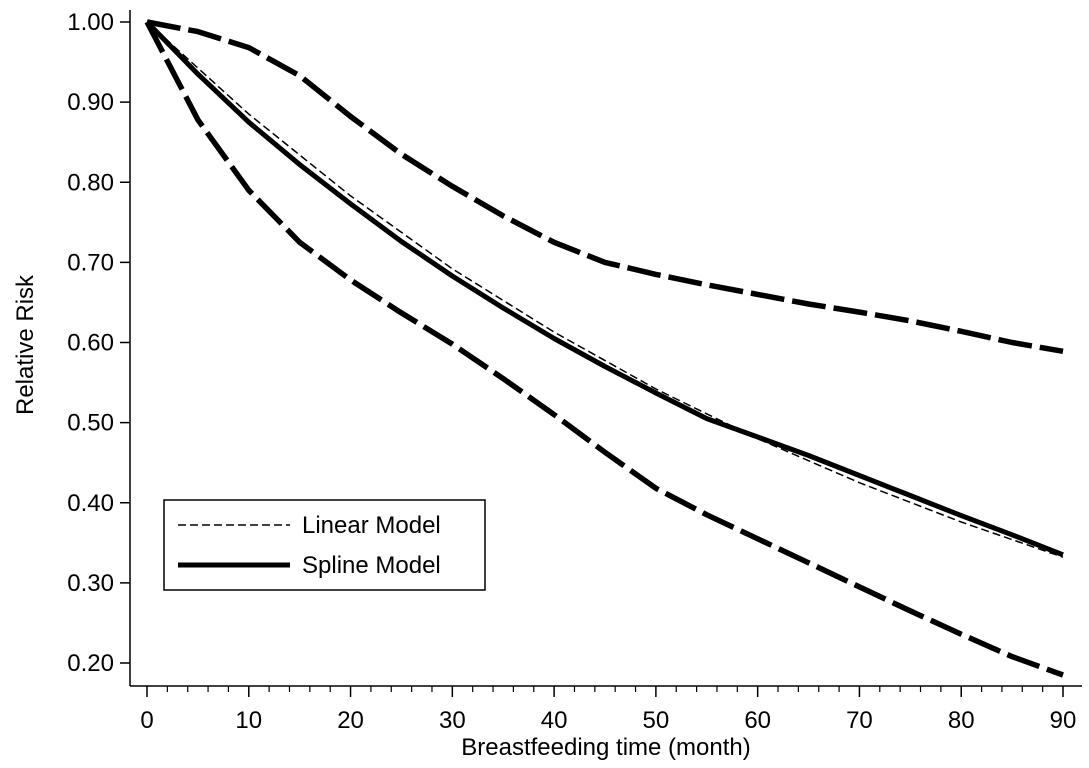 The width and height of the screenshot is (1089, 768). I want to click on x-tick-label: 90, so click(1063, 720).